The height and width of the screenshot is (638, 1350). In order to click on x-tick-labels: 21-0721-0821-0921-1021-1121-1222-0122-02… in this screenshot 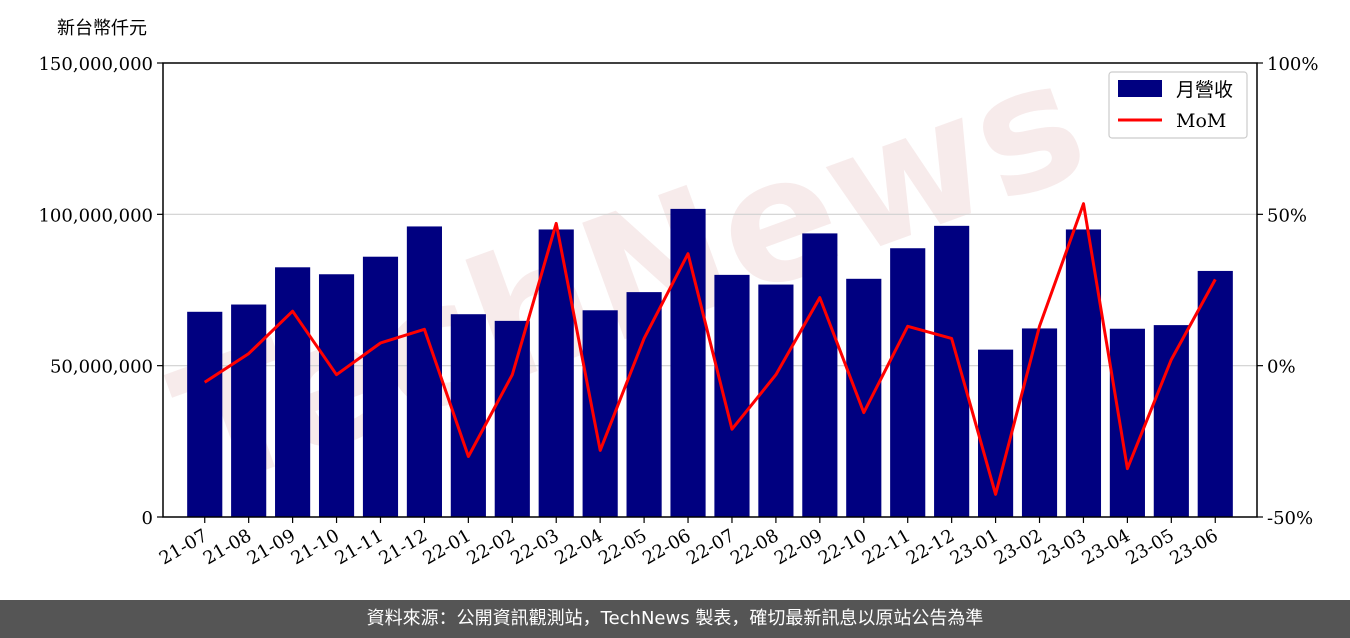, I will do `click(689, 543)`.